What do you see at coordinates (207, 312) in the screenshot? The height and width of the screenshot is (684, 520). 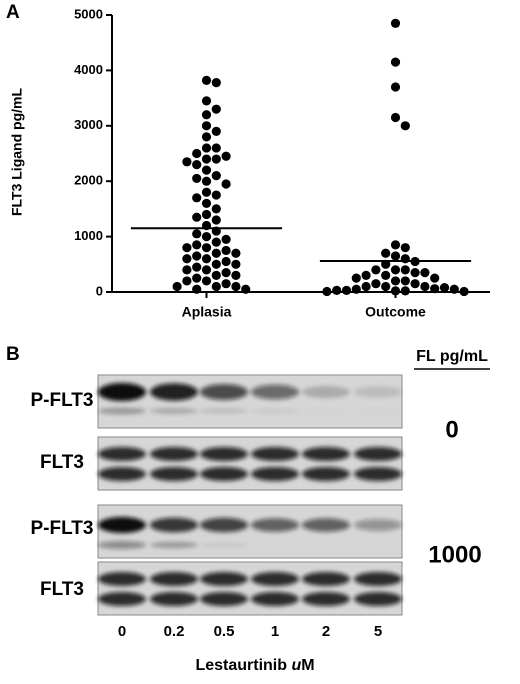 I see `x-tick-label: Aplasia` at bounding box center [207, 312].